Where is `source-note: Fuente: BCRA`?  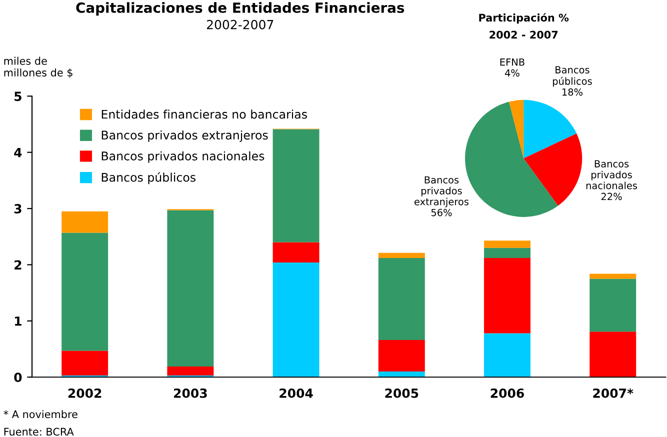 source-note: Fuente: BCRA is located at coordinates (39, 432).